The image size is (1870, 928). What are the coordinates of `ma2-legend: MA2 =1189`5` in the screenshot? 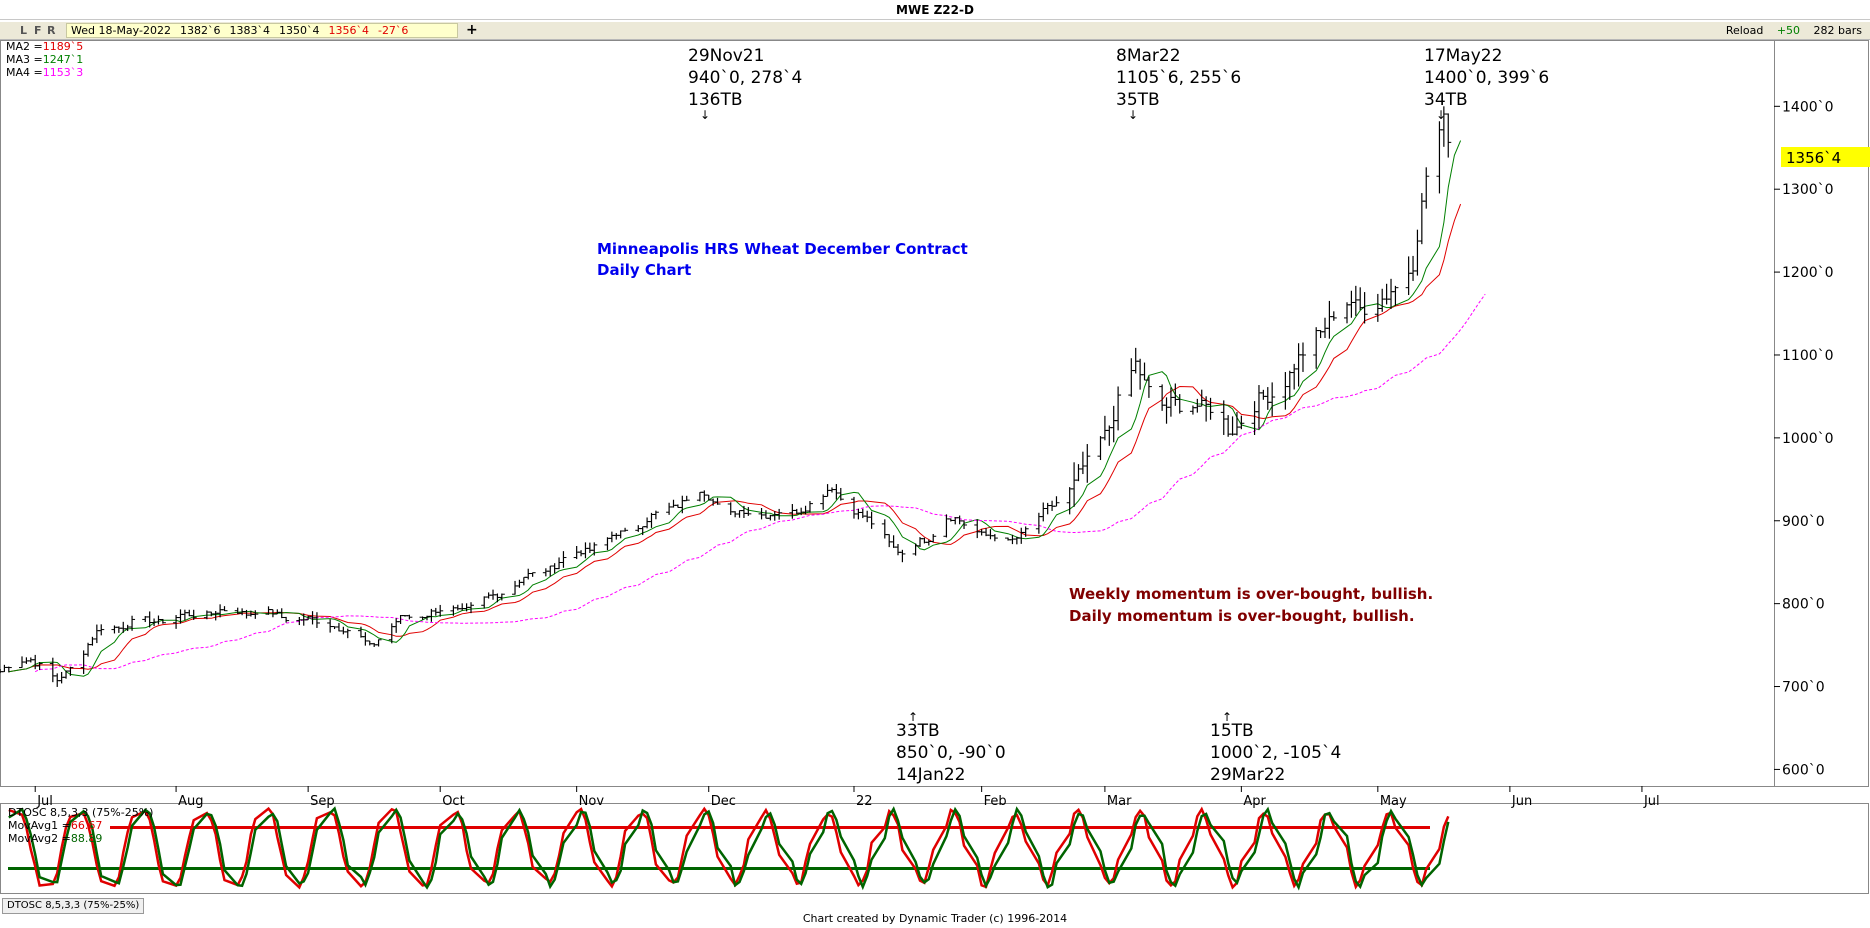 It's located at (44, 46).